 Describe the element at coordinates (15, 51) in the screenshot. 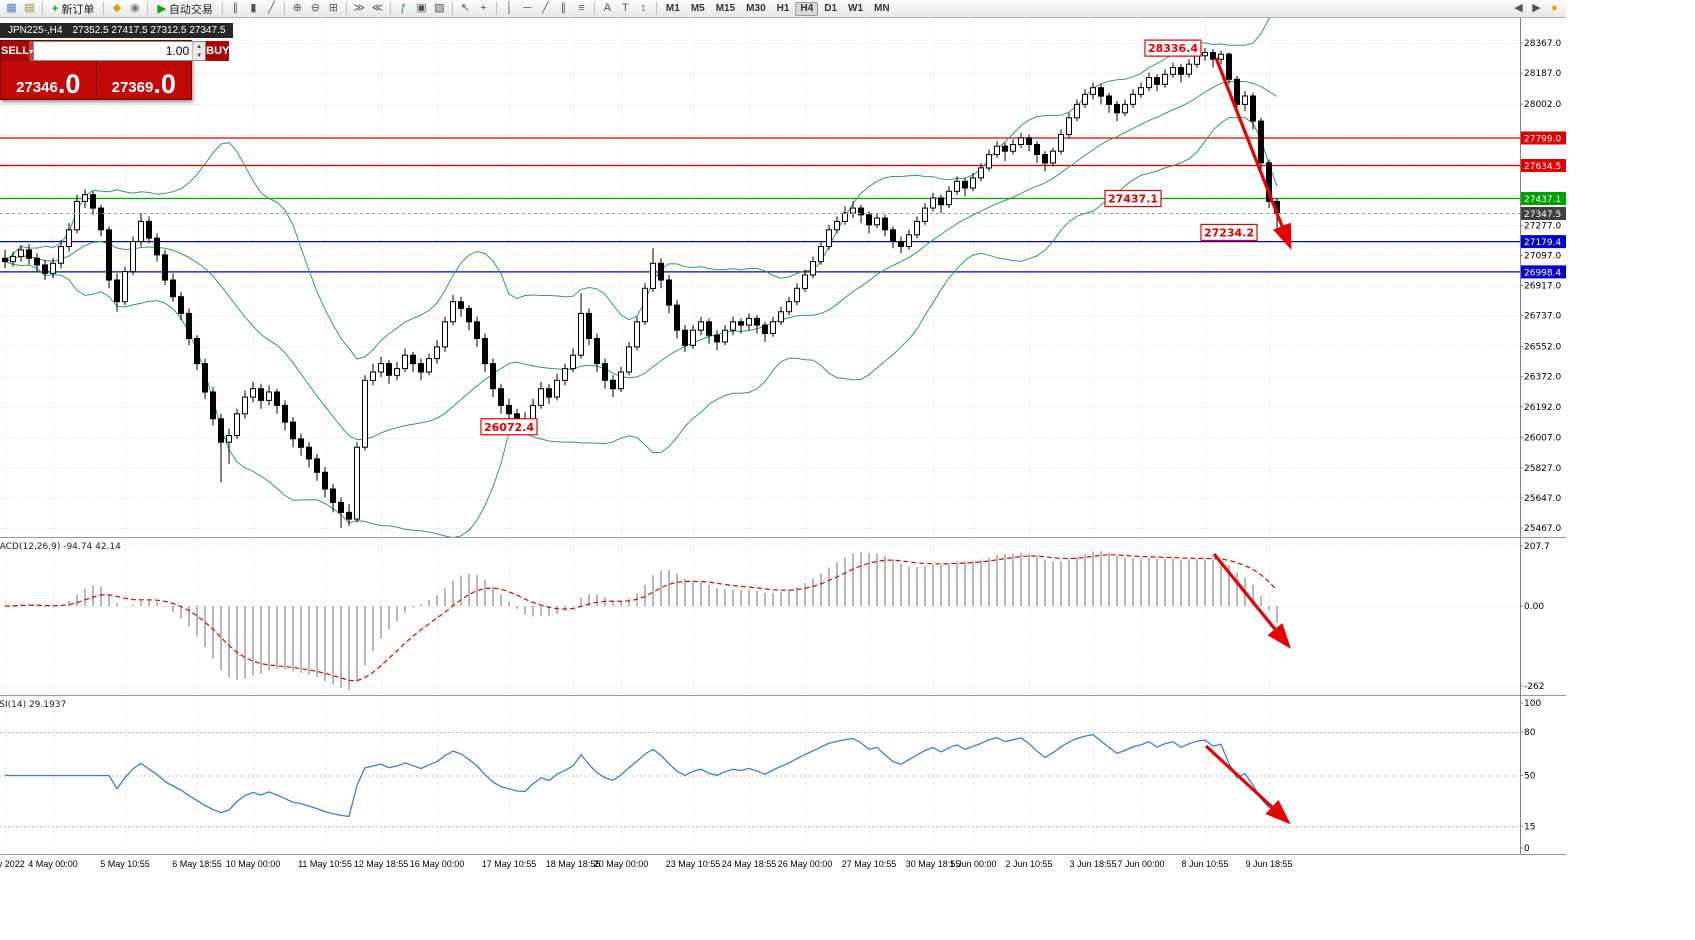

I see `sell-button: SELL` at that location.